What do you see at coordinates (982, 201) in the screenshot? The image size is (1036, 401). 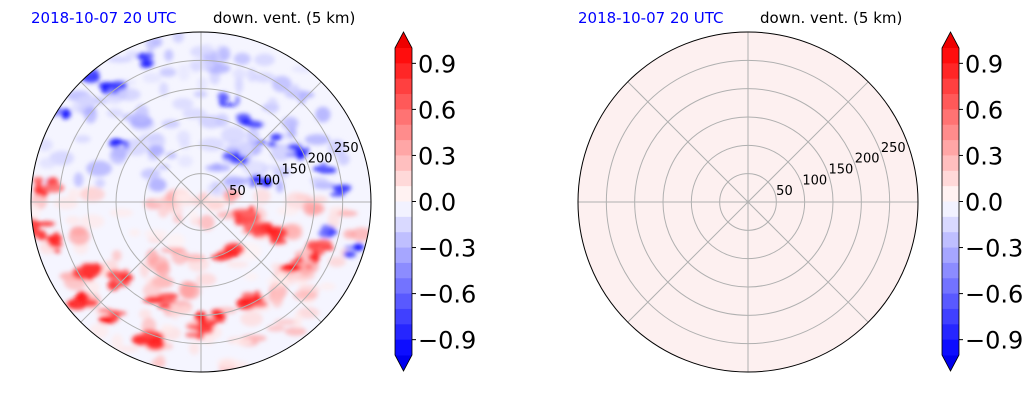 I see `right-colorbar: 0.9 0.6 0.3 0.0 −0.3 −0.6 −0.9` at bounding box center [982, 201].